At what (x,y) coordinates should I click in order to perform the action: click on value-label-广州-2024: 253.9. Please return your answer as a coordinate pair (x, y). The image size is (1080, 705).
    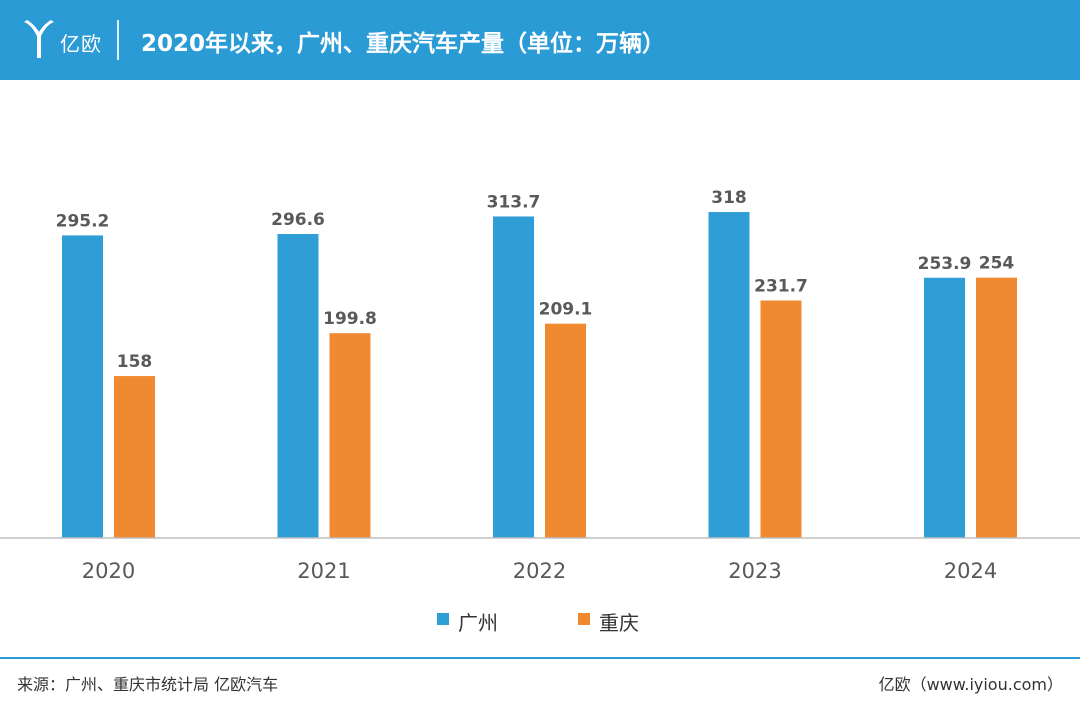
    Looking at the image, I should click on (945, 264).